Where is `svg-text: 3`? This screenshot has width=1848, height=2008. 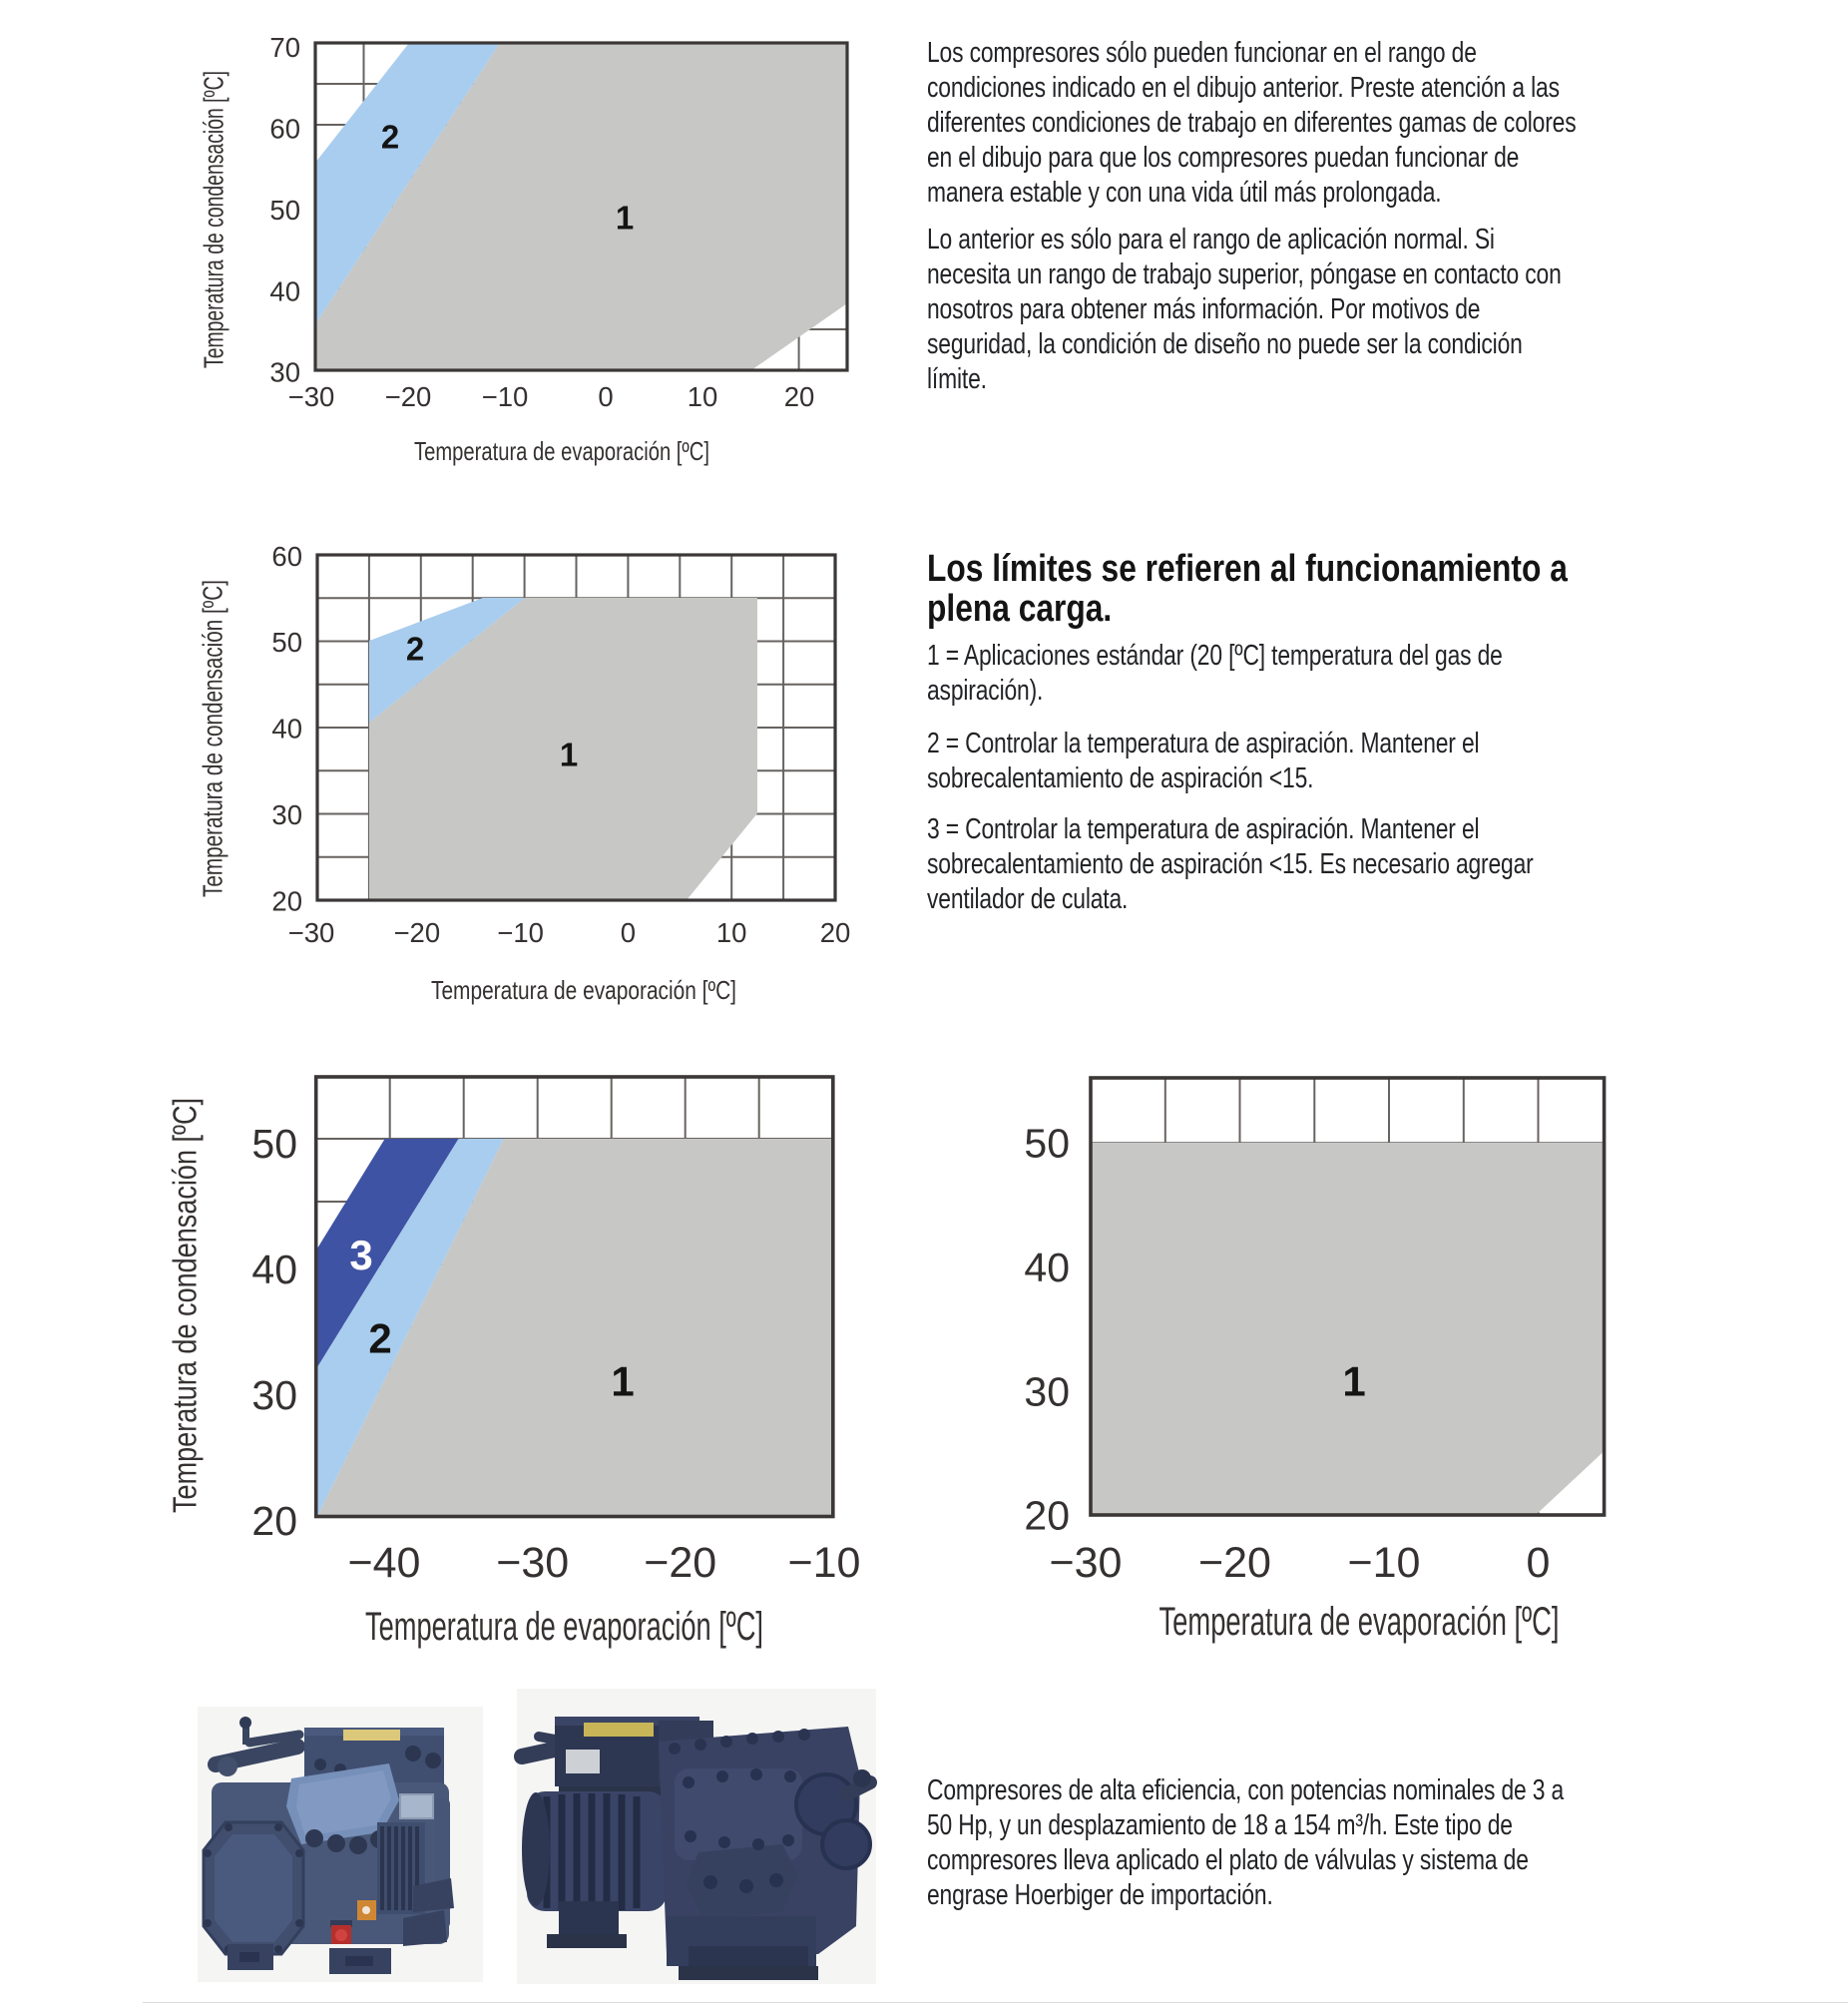
svg-text: 3 is located at coordinates (360, 1255).